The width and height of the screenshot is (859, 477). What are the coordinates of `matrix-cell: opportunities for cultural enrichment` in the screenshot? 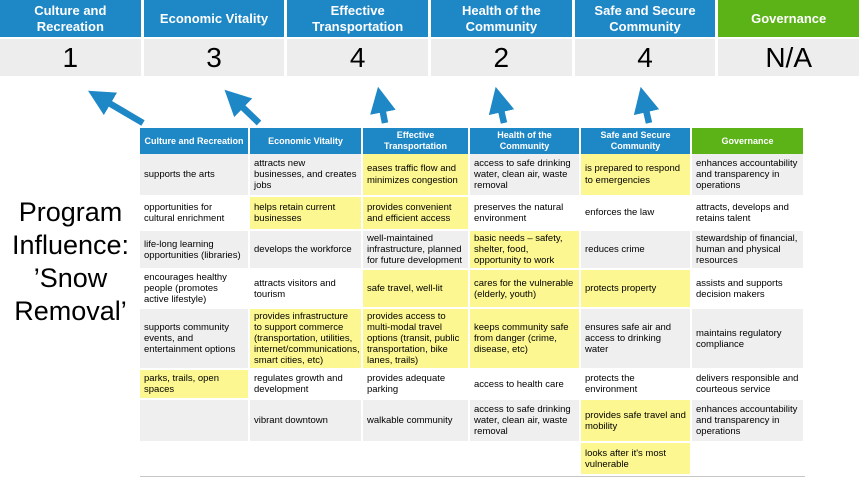 It's located at (195, 214).